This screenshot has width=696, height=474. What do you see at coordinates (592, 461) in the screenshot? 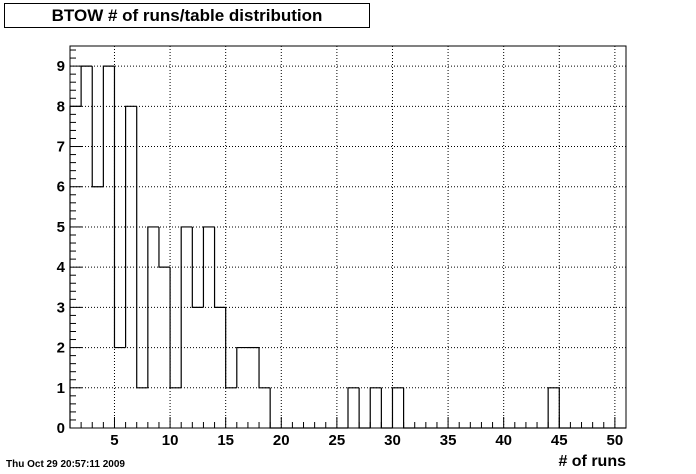
I see `x-axis-label: # of runs` at bounding box center [592, 461].